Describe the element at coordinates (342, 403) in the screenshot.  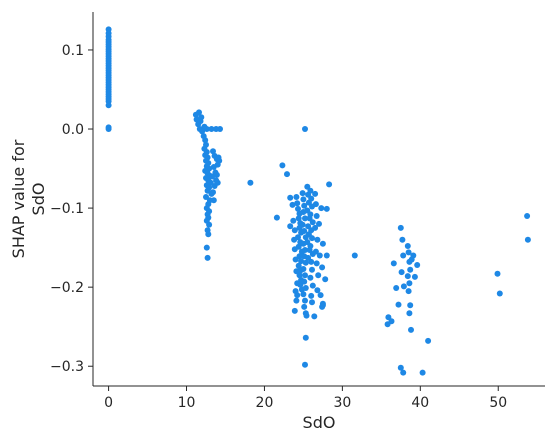
I see `x-tick-label: 30` at that location.